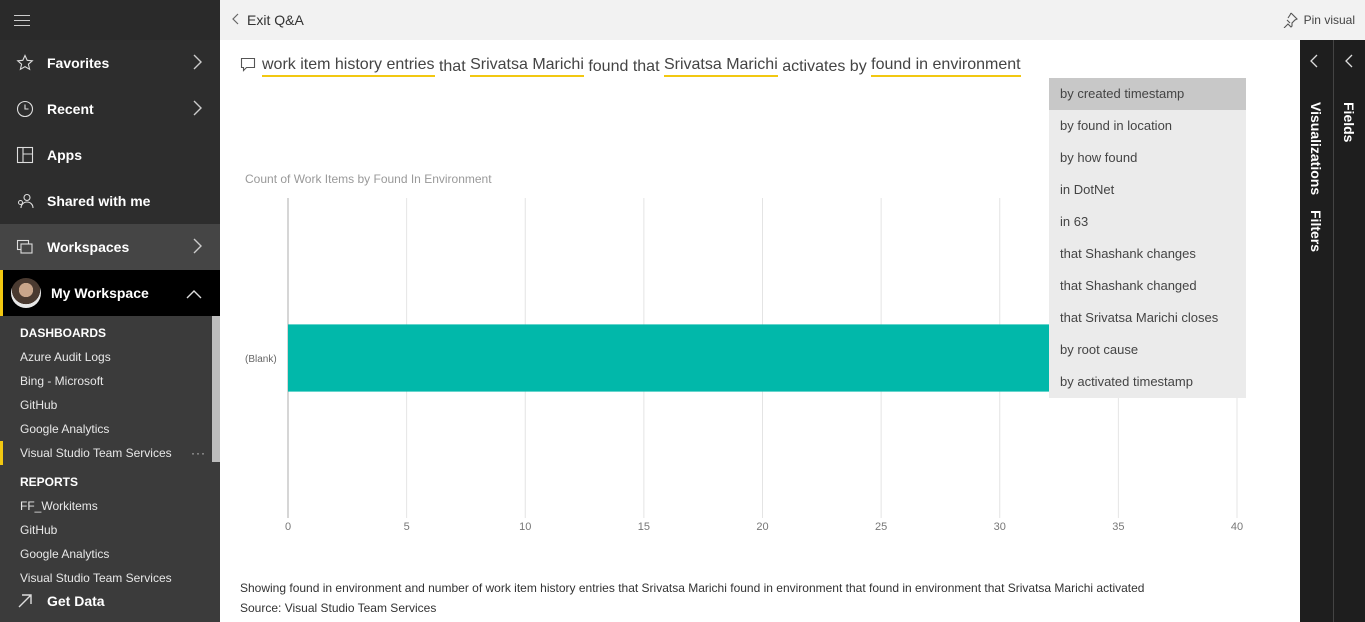  Describe the element at coordinates (39, 405) in the screenshot. I see `dashboard-item: GitHub` at that location.